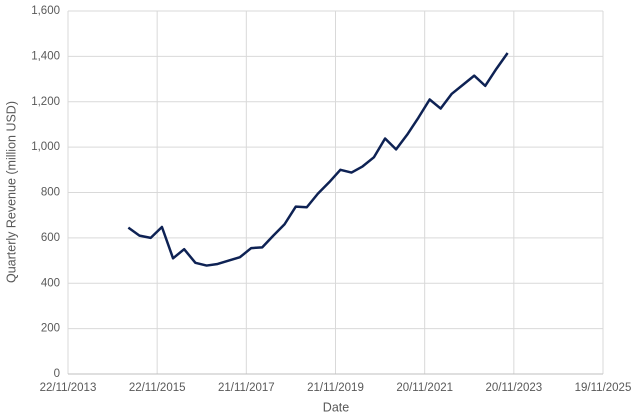 The height and width of the screenshot is (418, 640). Describe the element at coordinates (50, 238) in the screenshot. I see `y-tick-label: 600` at that location.